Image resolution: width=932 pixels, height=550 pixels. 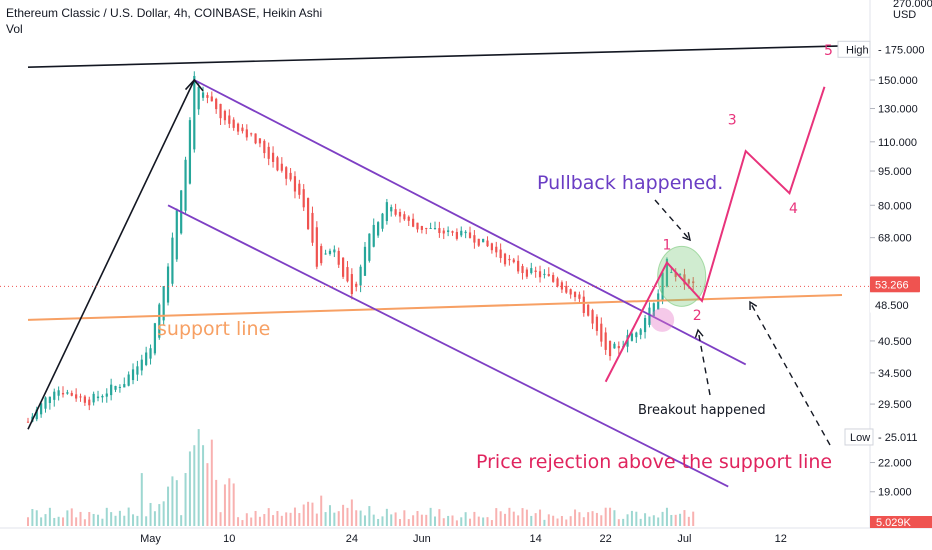 What do you see at coordinates (895, 493) in the screenshot?
I see `price-tick-label: 19.000` at bounding box center [895, 493].